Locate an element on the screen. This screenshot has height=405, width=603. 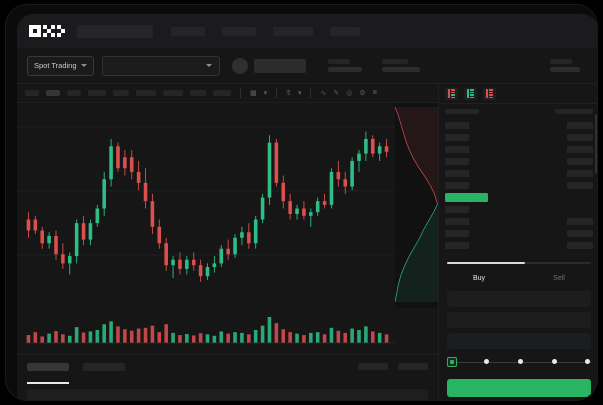
indicators-icon: ⅊ is located at coordinates (288, 93).